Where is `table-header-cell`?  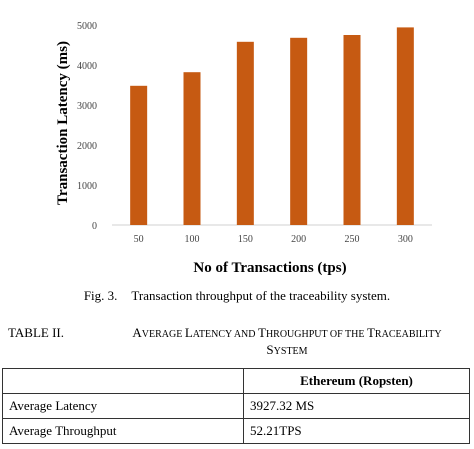 table-header-cell is located at coordinates (123, 381).